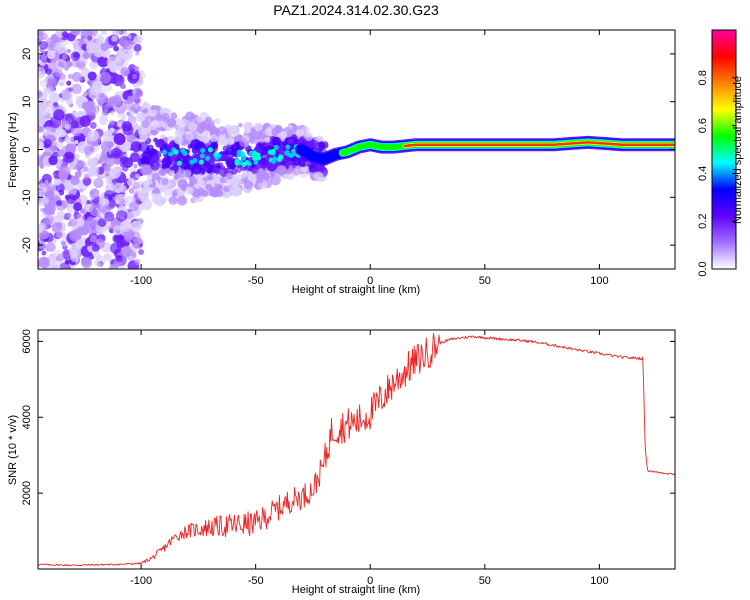  I want to click on x-tick-label: -50, so click(256, 281).